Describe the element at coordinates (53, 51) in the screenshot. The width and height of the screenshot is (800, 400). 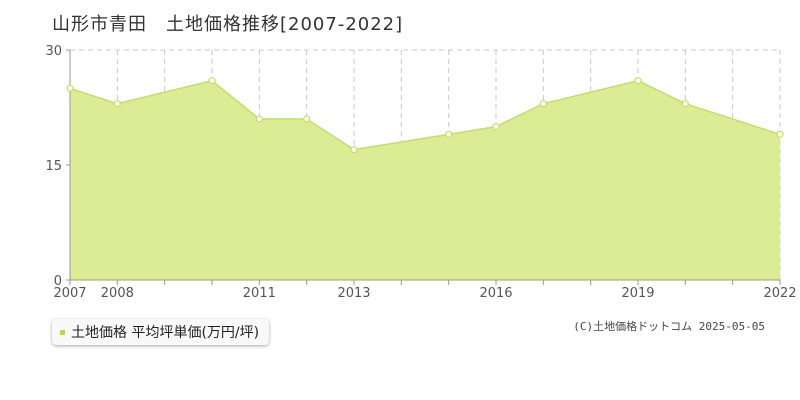
I see `y-tick-label: 30` at that location.